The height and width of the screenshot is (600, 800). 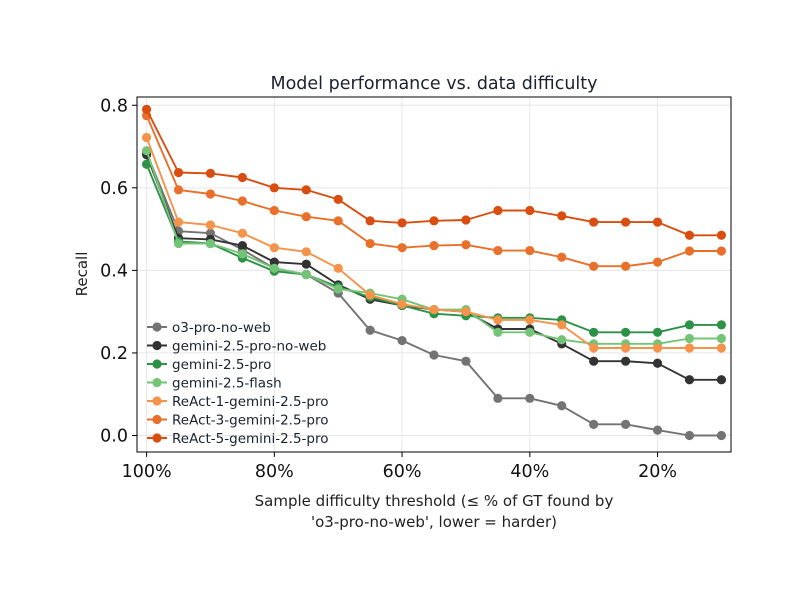 I want to click on legend-entry: o3-pro-no-web, so click(x=209, y=328).